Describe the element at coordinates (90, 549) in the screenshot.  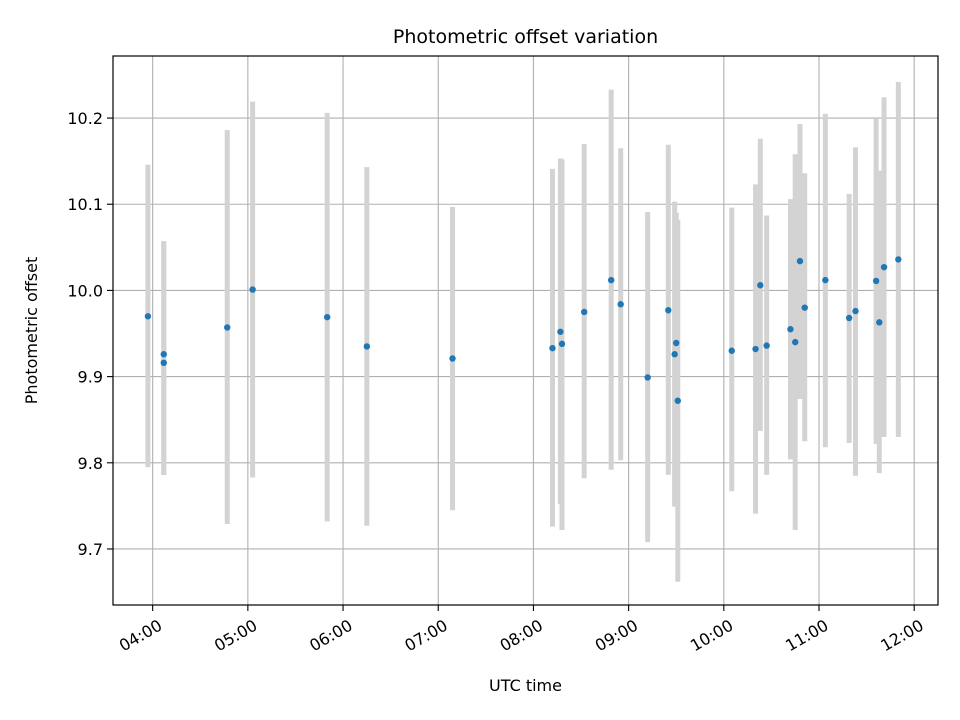
I see `y-tick-label: 9.7` at that location.